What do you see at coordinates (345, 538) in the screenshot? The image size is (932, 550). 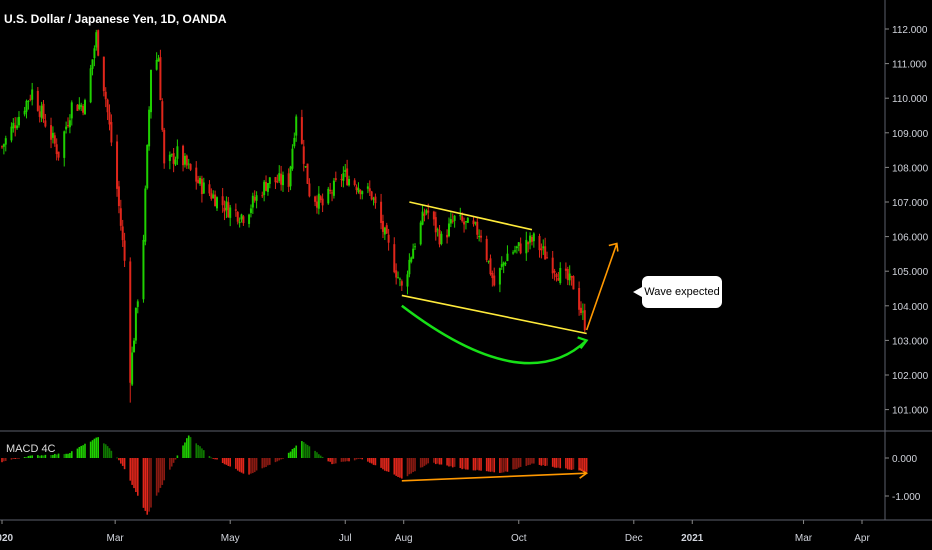 I see `x-tick-label: Jul` at bounding box center [345, 538].